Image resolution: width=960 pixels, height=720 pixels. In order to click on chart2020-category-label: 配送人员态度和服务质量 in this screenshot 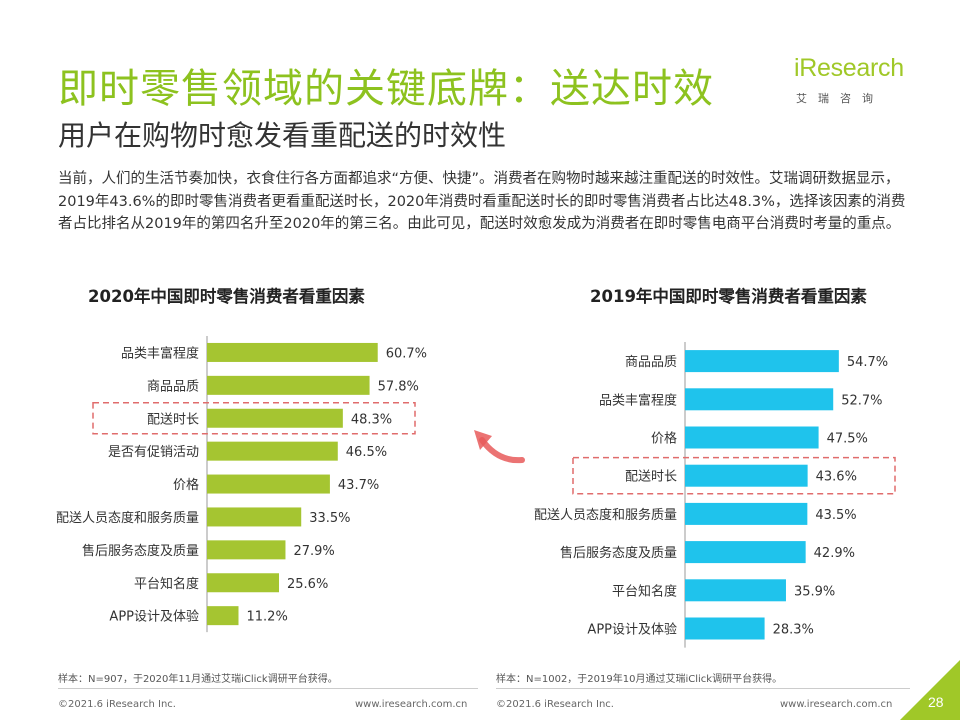, I will do `click(127, 518)`.